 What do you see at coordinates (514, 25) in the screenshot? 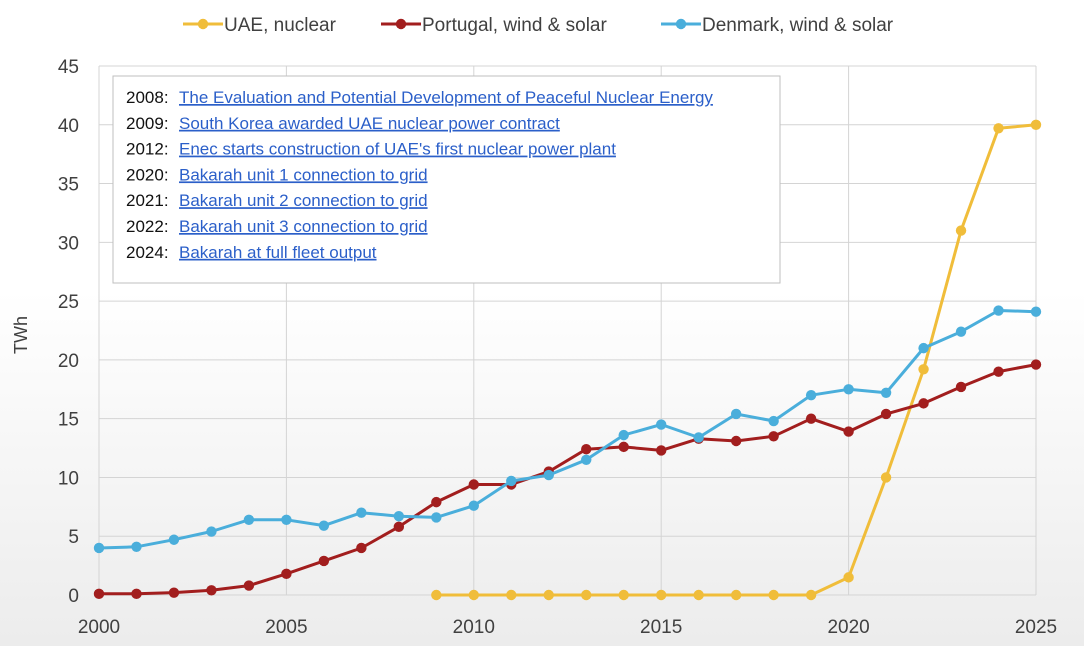
I see `legend-label: Portugal, wind & solar` at bounding box center [514, 25].